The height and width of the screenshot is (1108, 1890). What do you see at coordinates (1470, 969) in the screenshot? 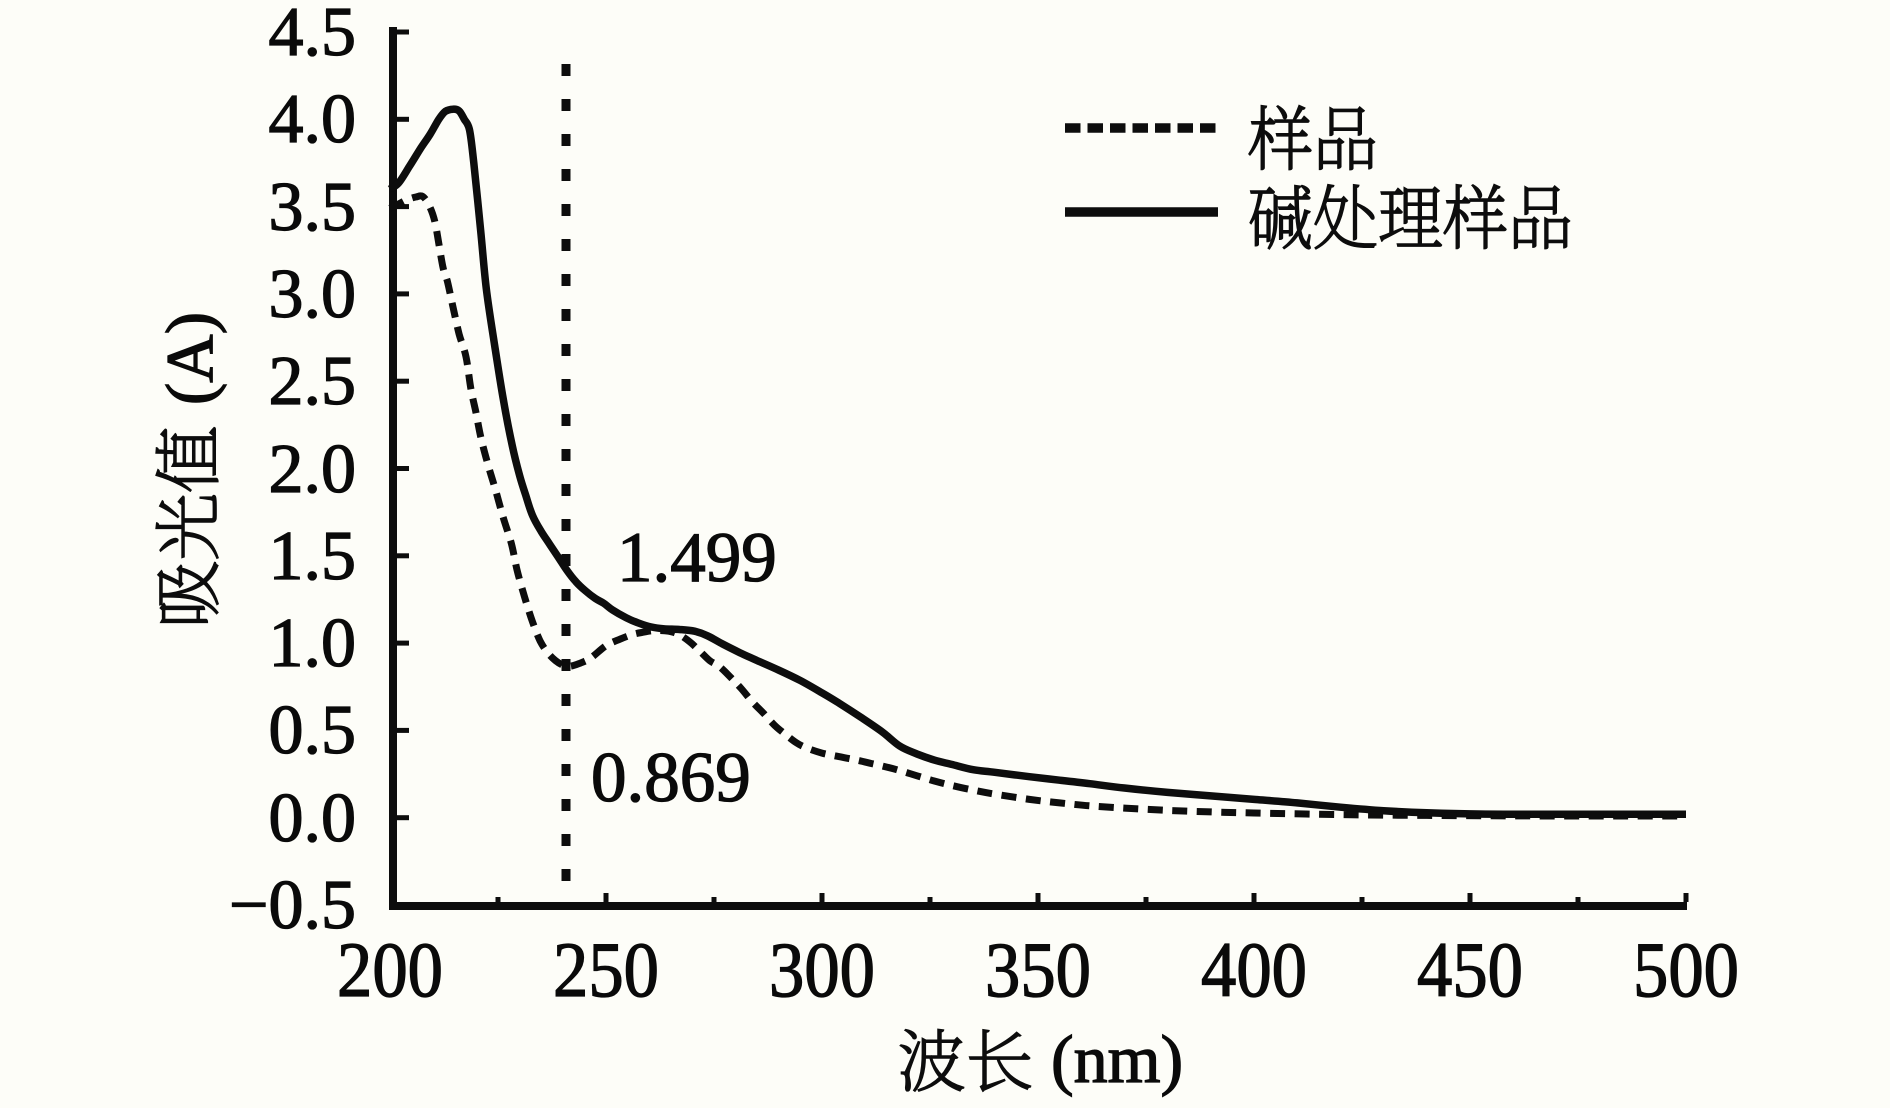
I see `svg-text: 450` at bounding box center [1470, 969].